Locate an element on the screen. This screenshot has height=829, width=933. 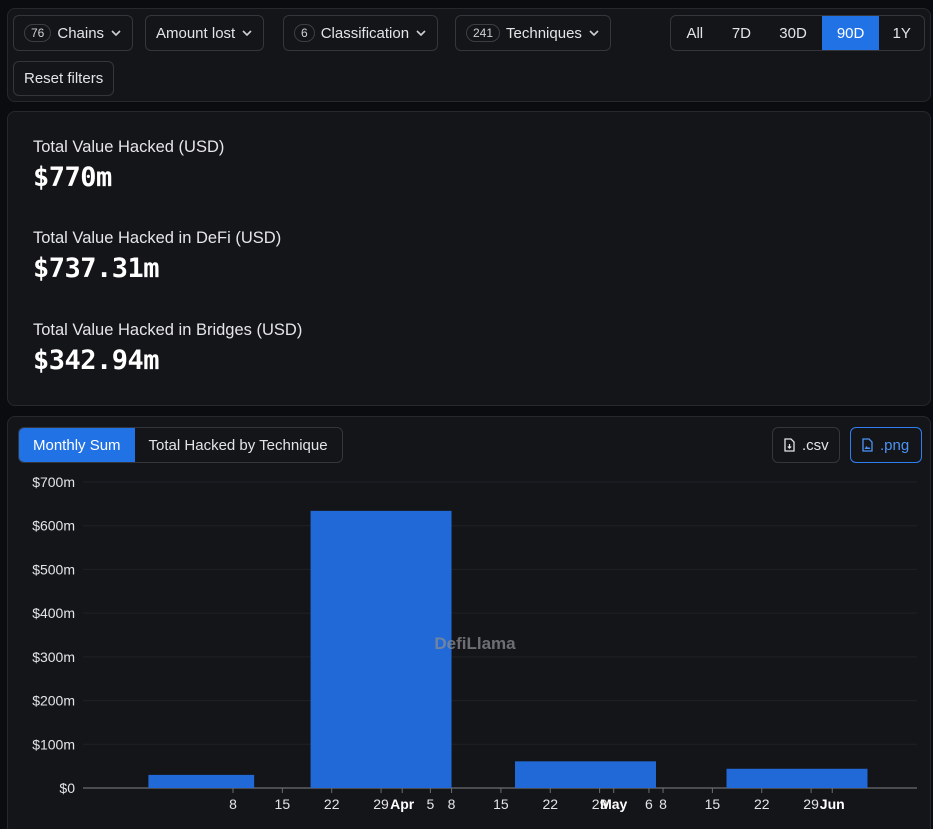
download-png-button: .png is located at coordinates (886, 445).